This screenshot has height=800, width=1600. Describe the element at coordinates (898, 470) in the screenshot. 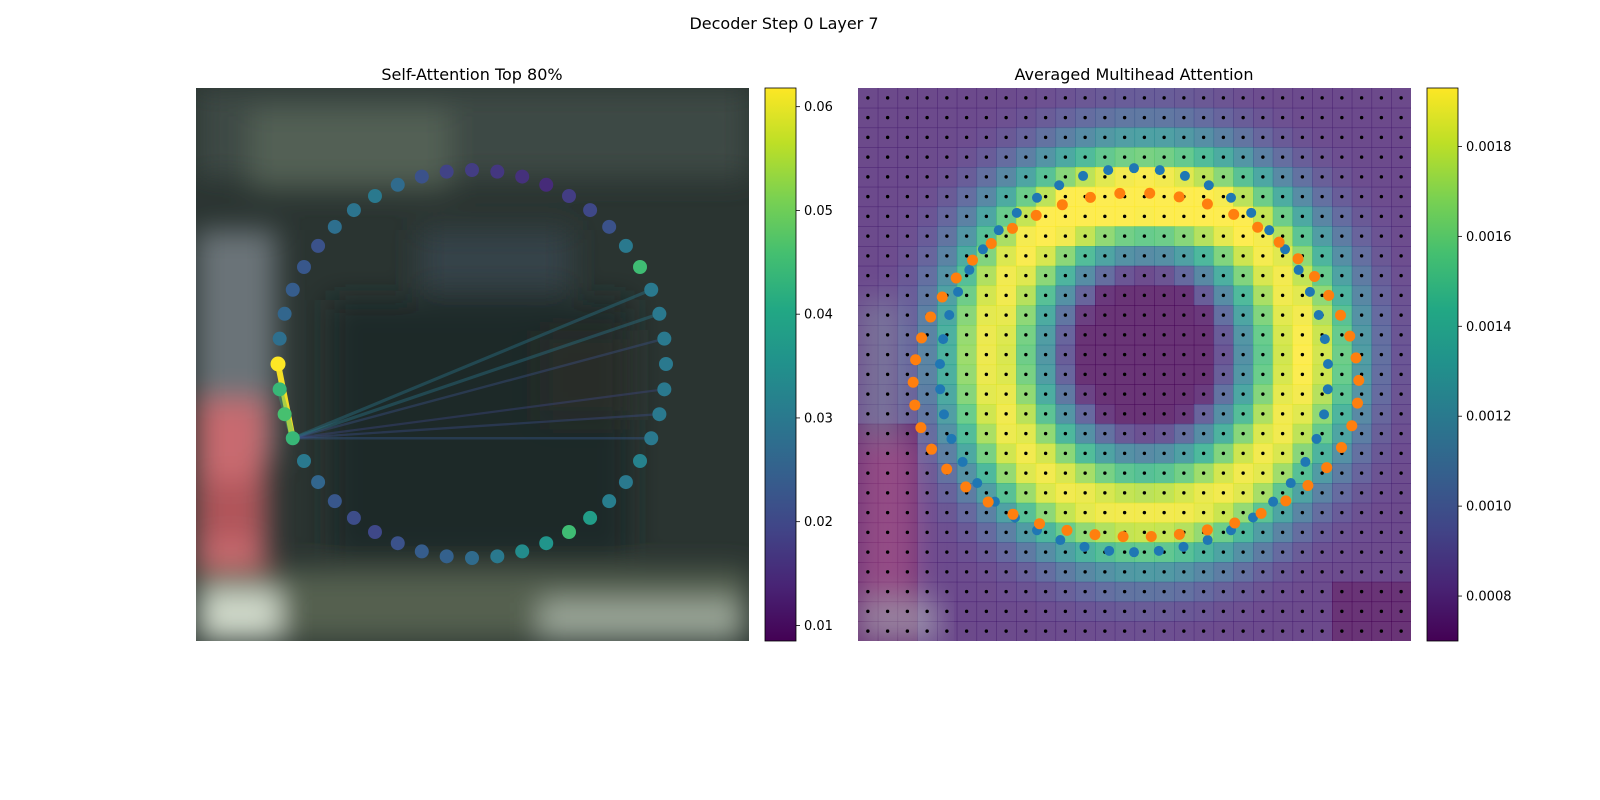

I see `image-overlay` at that location.